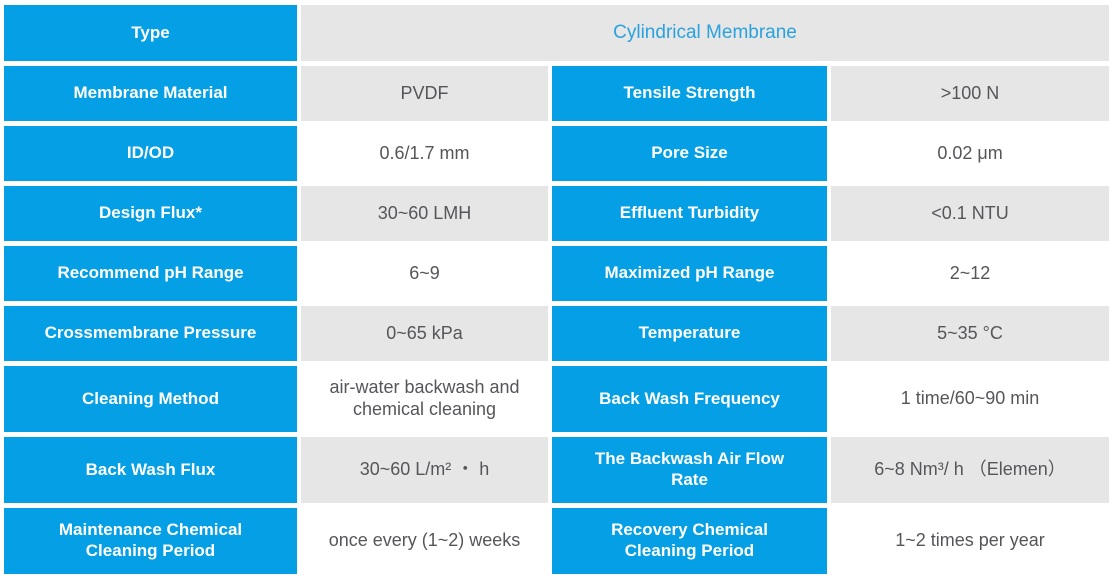 Image resolution: width=1113 pixels, height=582 pixels. I want to click on row-label-left: Cleaning Method, so click(150, 399).